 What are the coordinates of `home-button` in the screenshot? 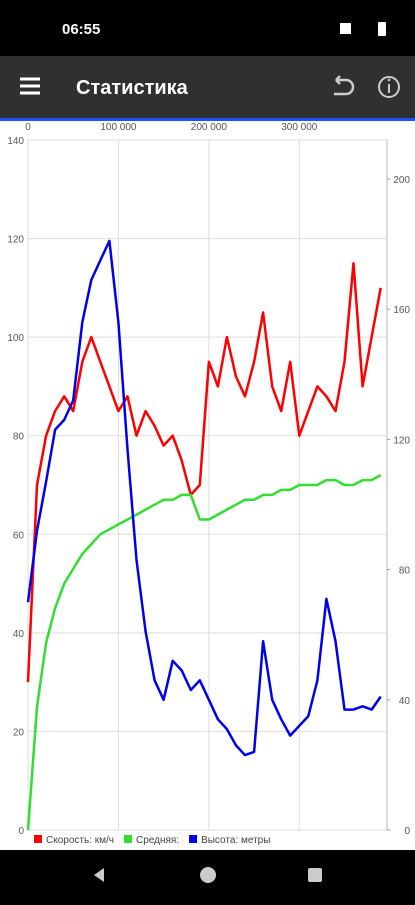 It's located at (208, 875).